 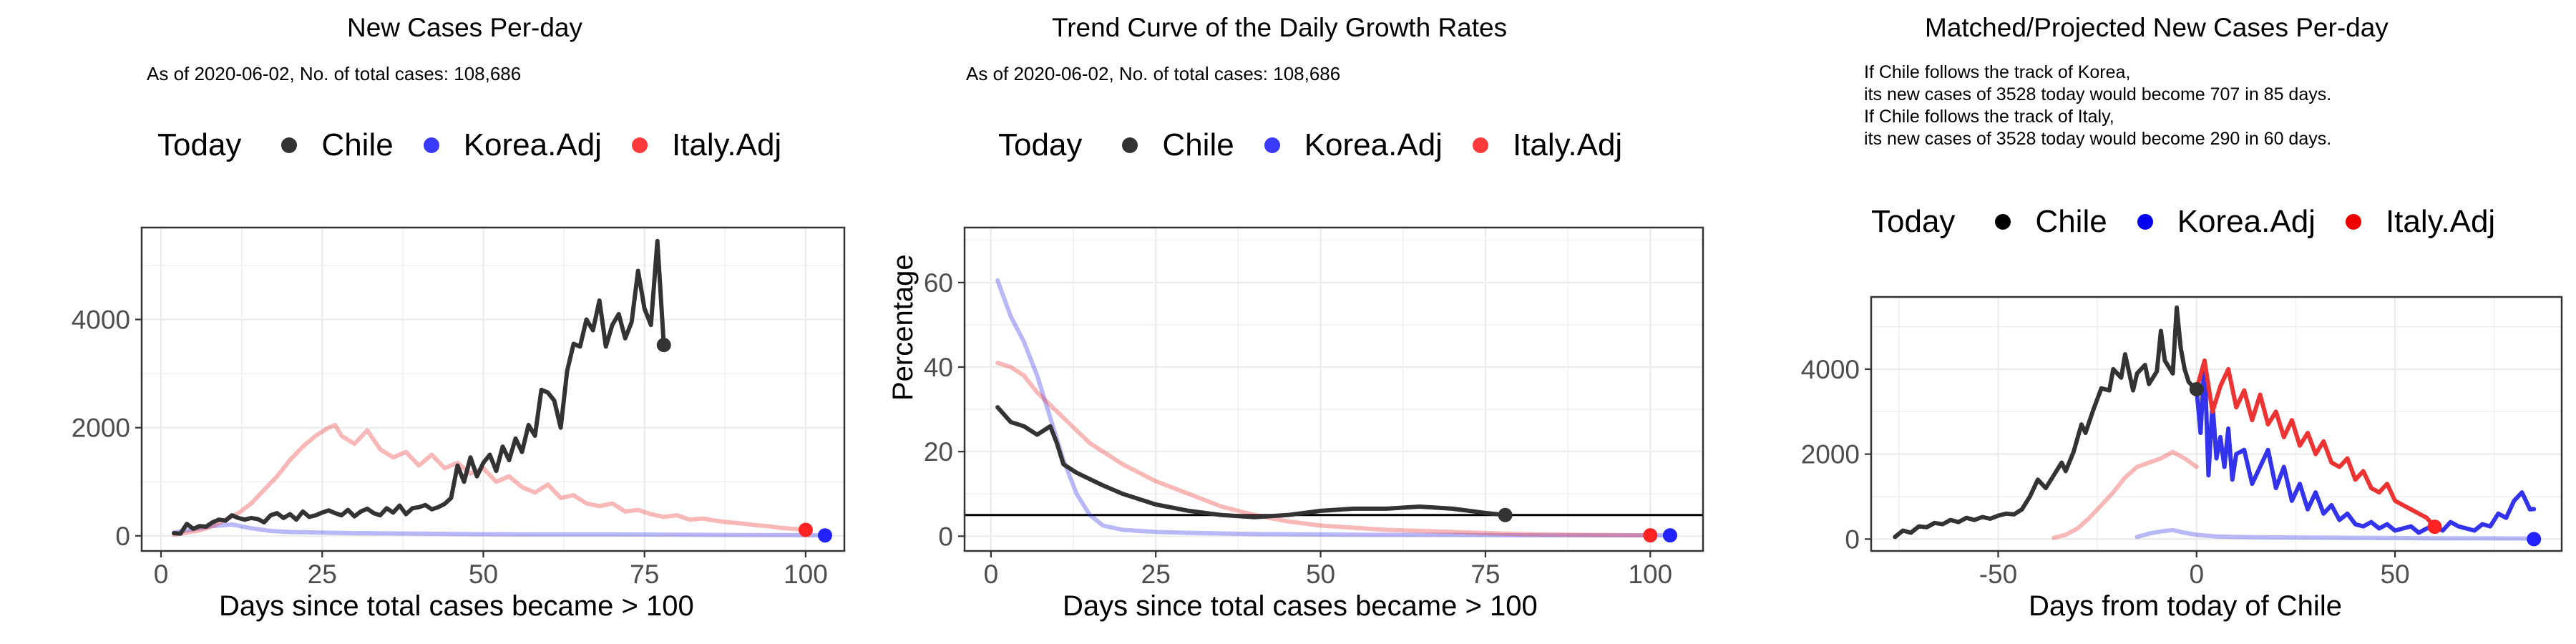 I want to click on projection-note: If Chile follows the track of Italy,, so click(x=1989, y=117).